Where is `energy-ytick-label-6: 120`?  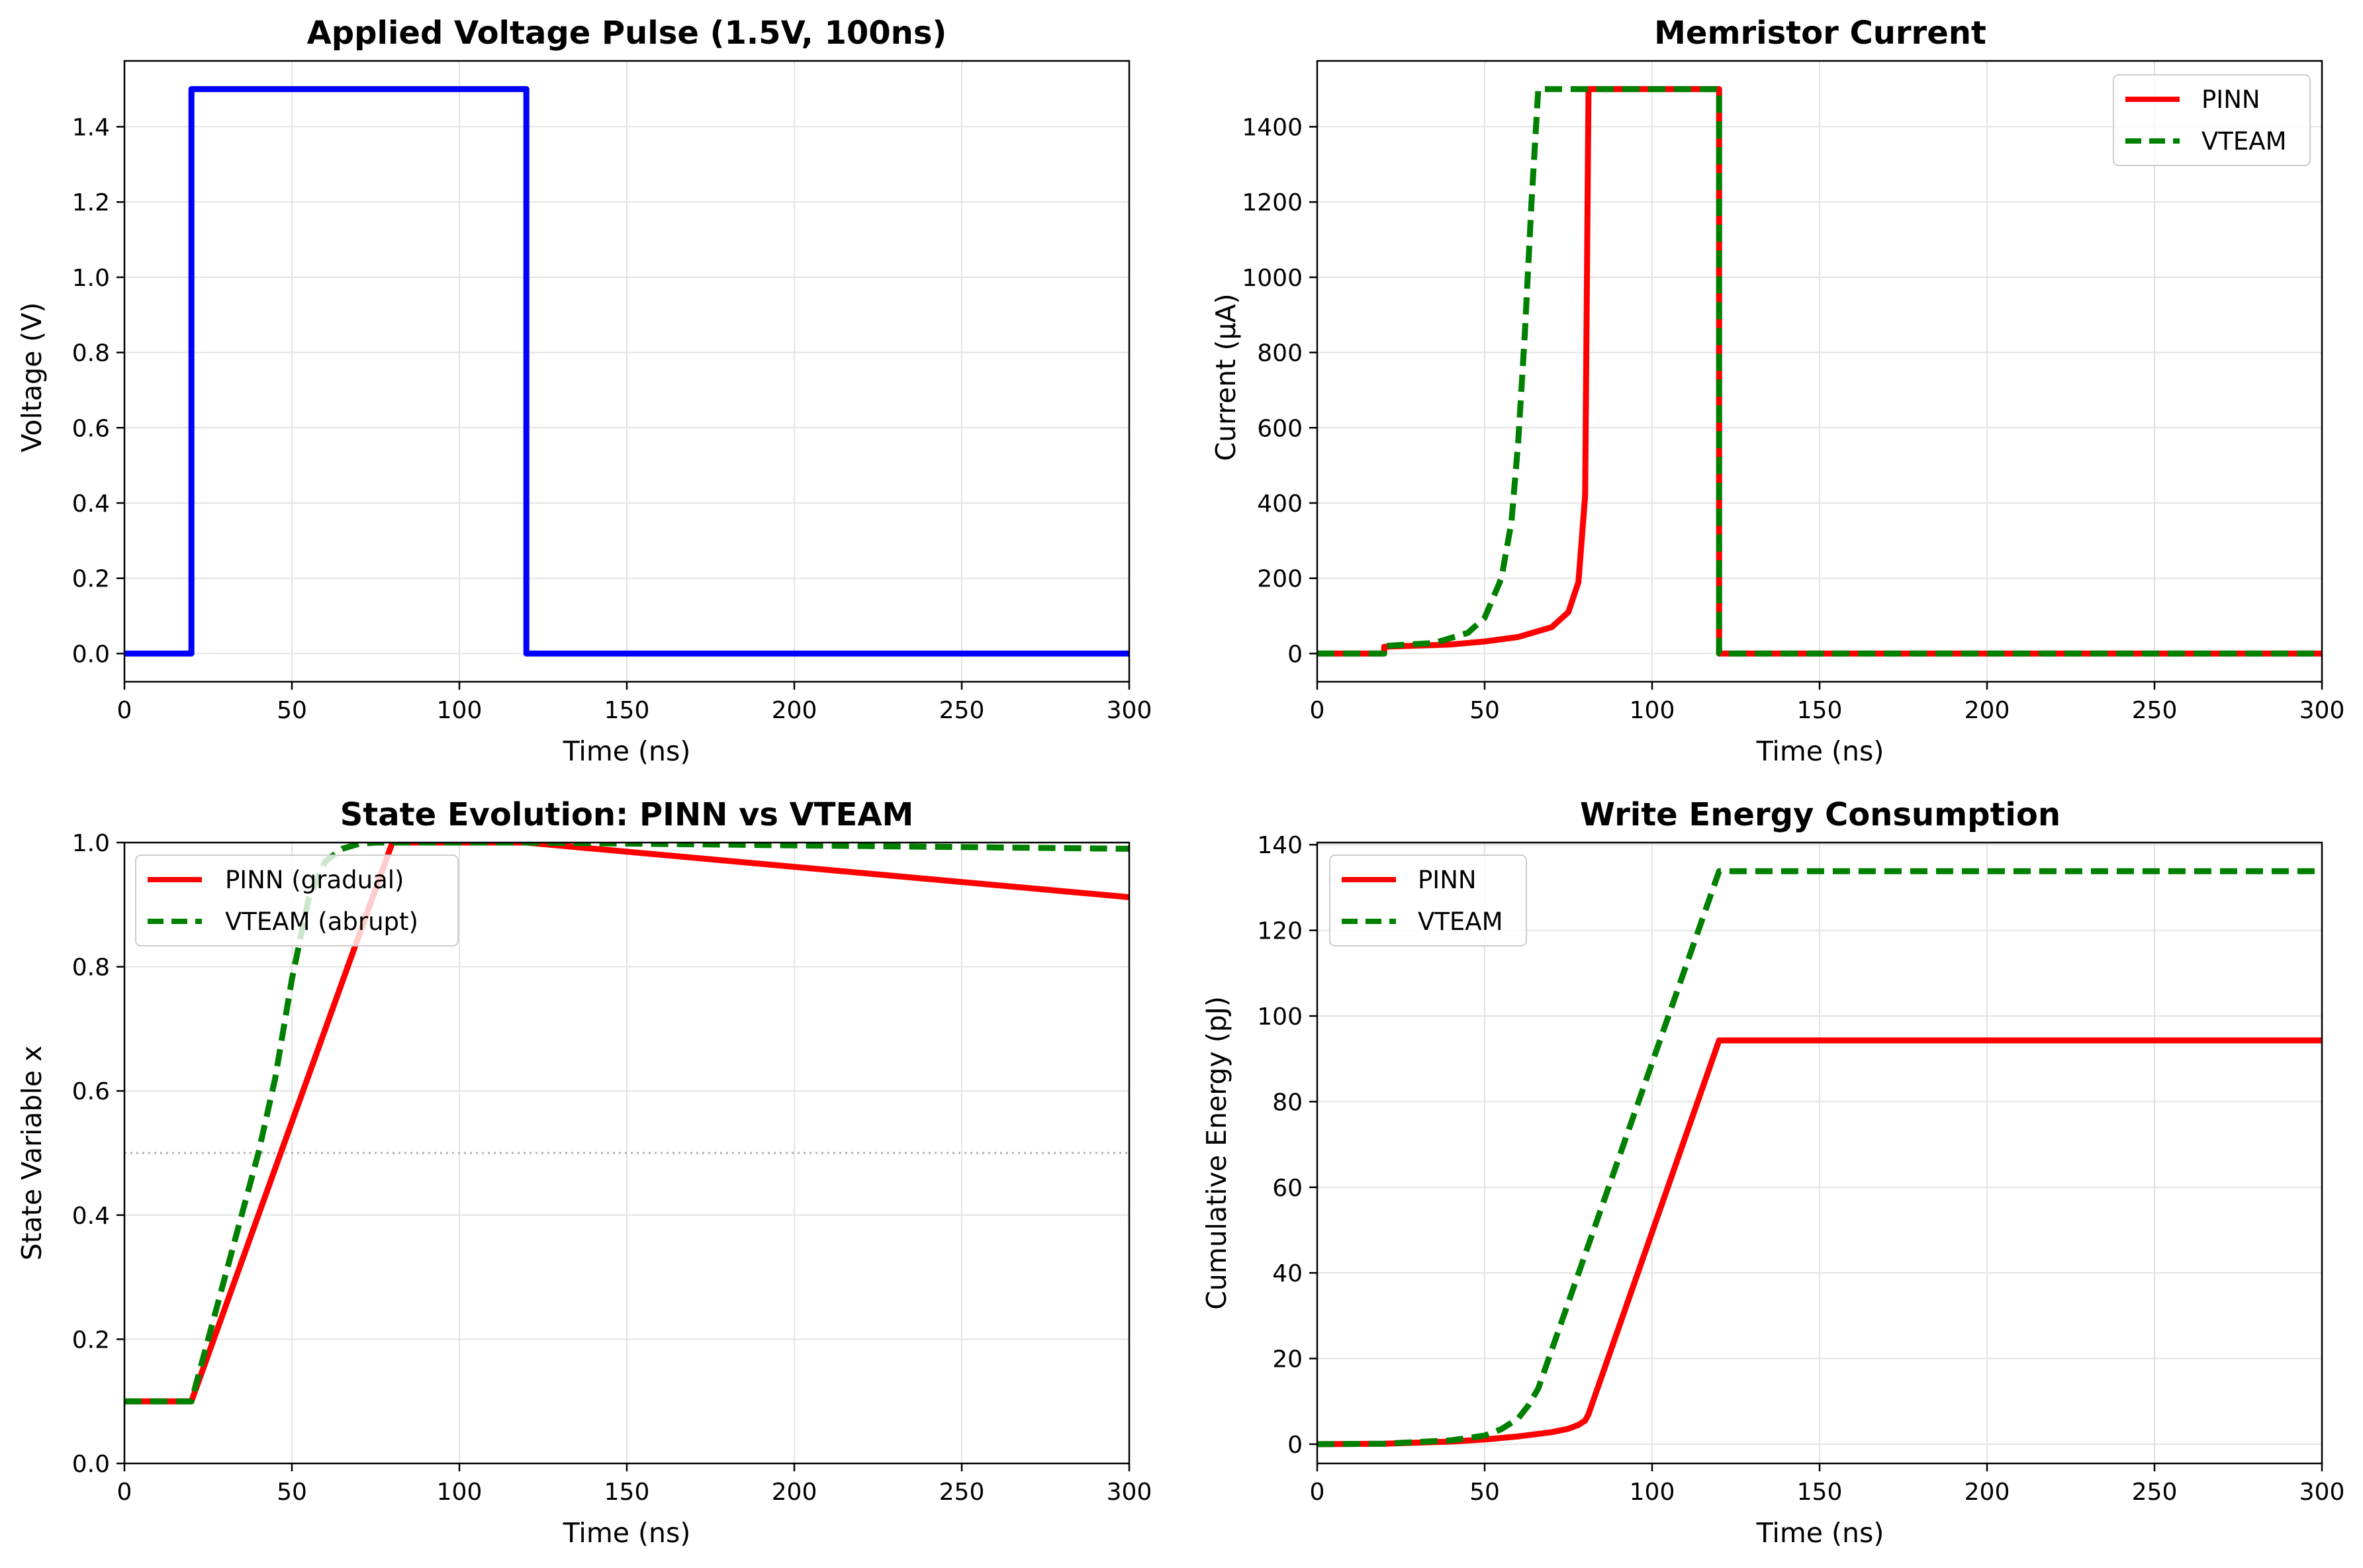
energy-ytick-label-6: 120 is located at coordinates (1280, 931).